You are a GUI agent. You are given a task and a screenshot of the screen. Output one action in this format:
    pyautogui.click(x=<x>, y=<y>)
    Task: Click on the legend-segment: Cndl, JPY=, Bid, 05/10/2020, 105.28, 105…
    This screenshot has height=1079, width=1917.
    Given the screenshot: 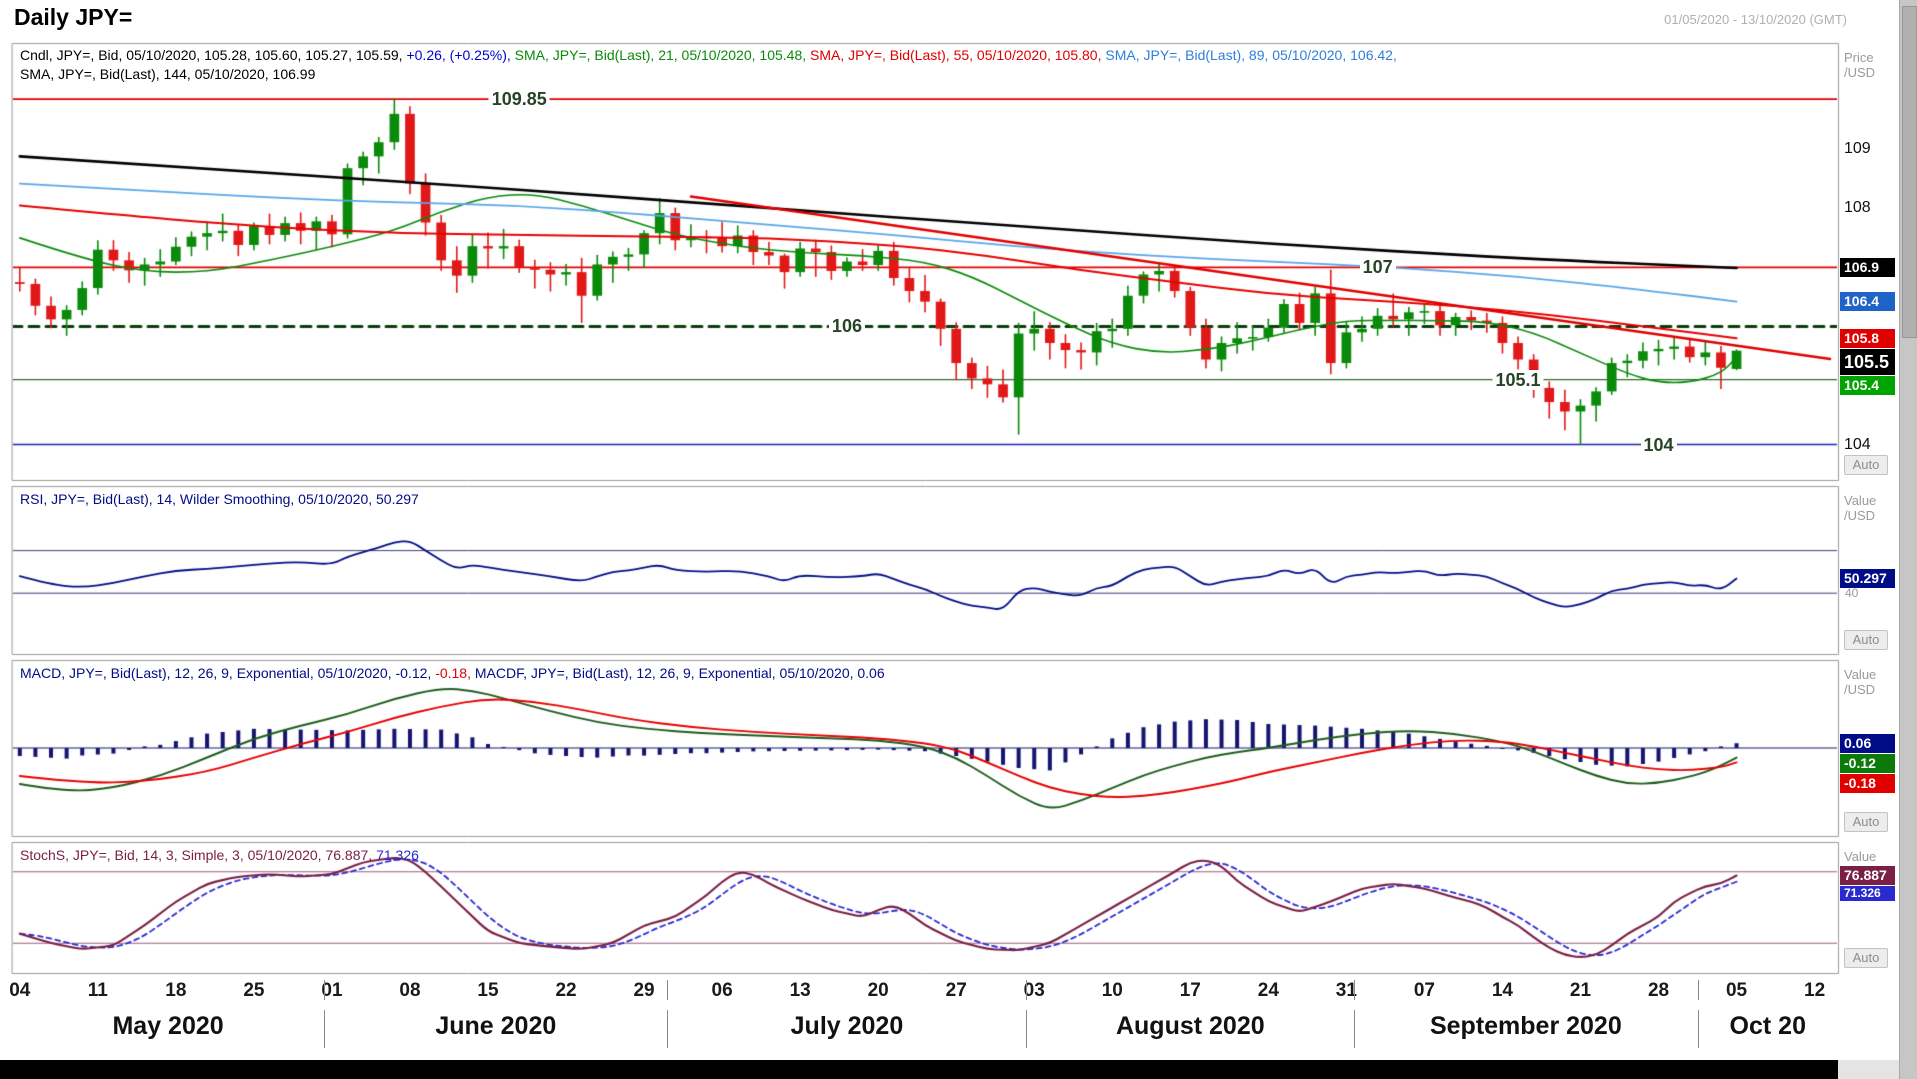 What is the action you would take?
    pyautogui.click(x=213, y=55)
    